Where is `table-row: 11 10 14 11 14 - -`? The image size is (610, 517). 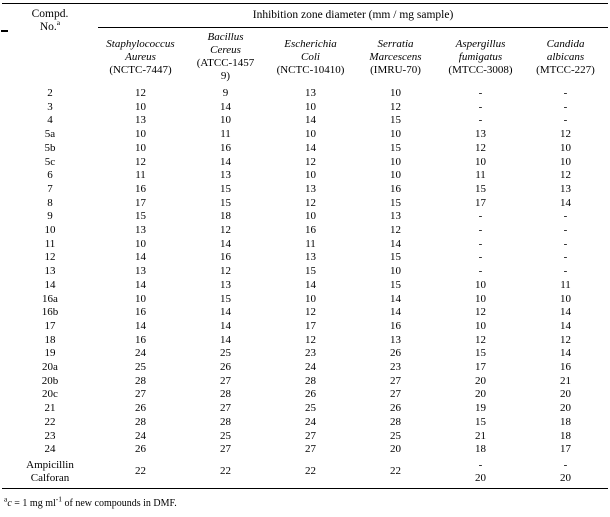 table-row: 11 10 14 11 14 - - is located at coordinates (305, 245).